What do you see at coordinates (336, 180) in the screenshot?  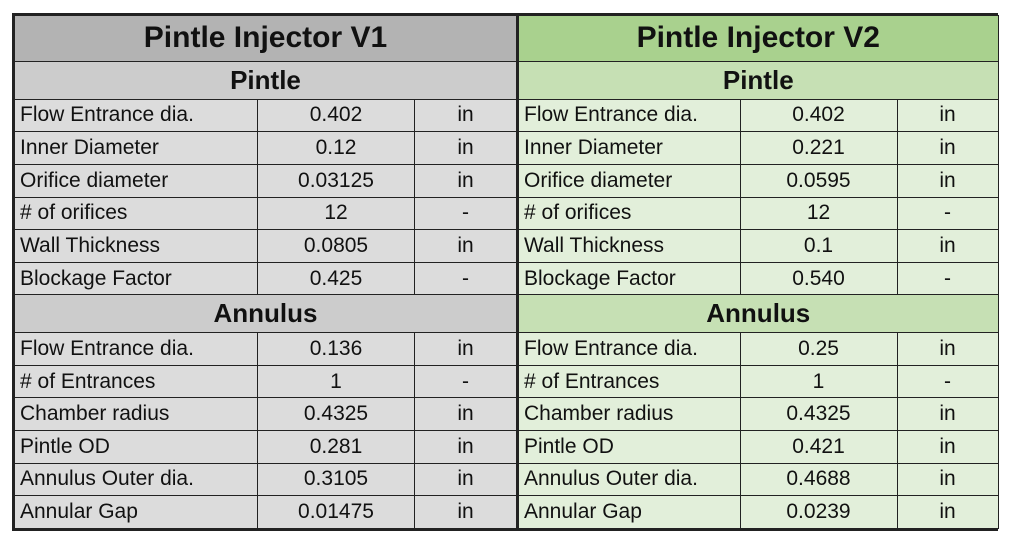 I see `param-value: 0.03125` at bounding box center [336, 180].